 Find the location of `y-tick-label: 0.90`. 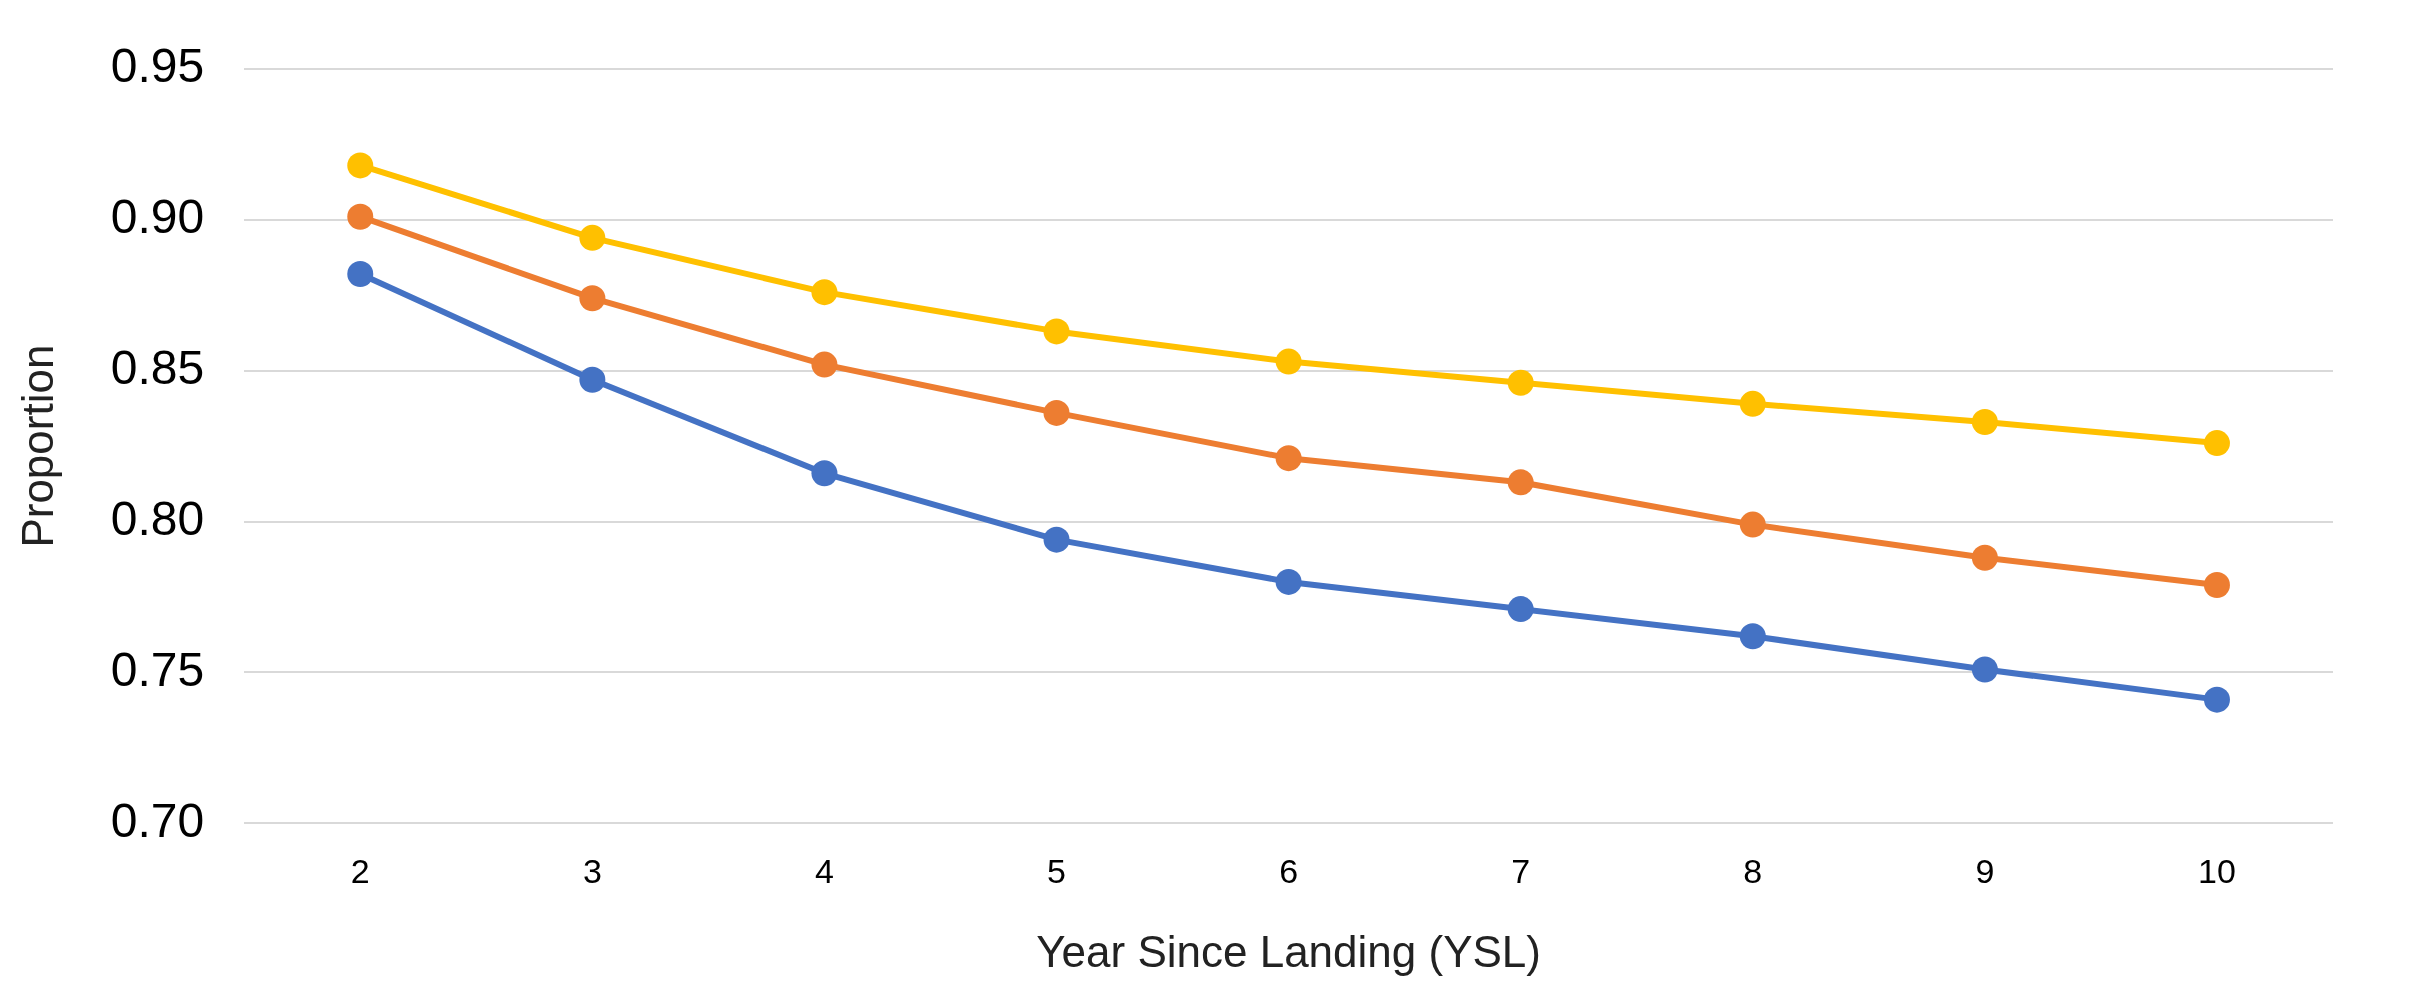

y-tick-label: 0.90 is located at coordinates (157, 216).